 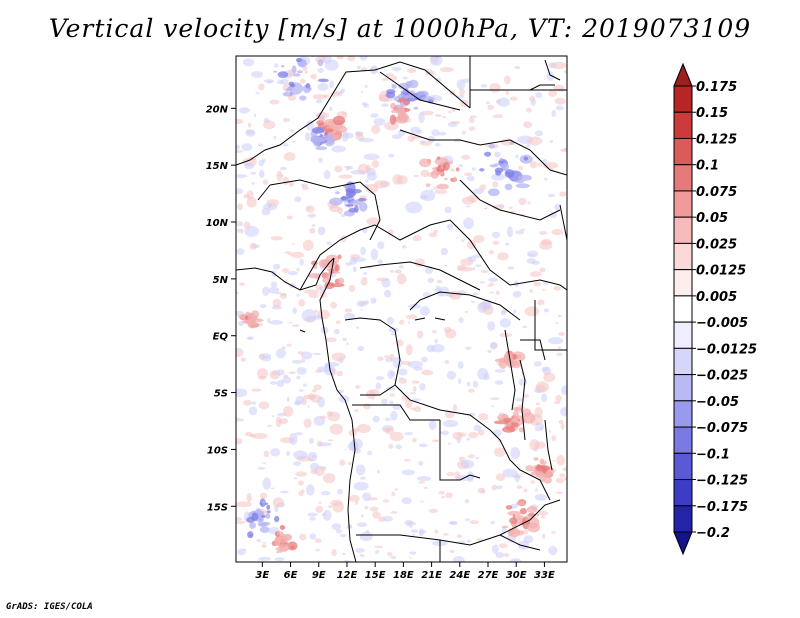 What do you see at coordinates (716, 244) in the screenshot?
I see `colorbar-label: 0.025` at bounding box center [716, 244].